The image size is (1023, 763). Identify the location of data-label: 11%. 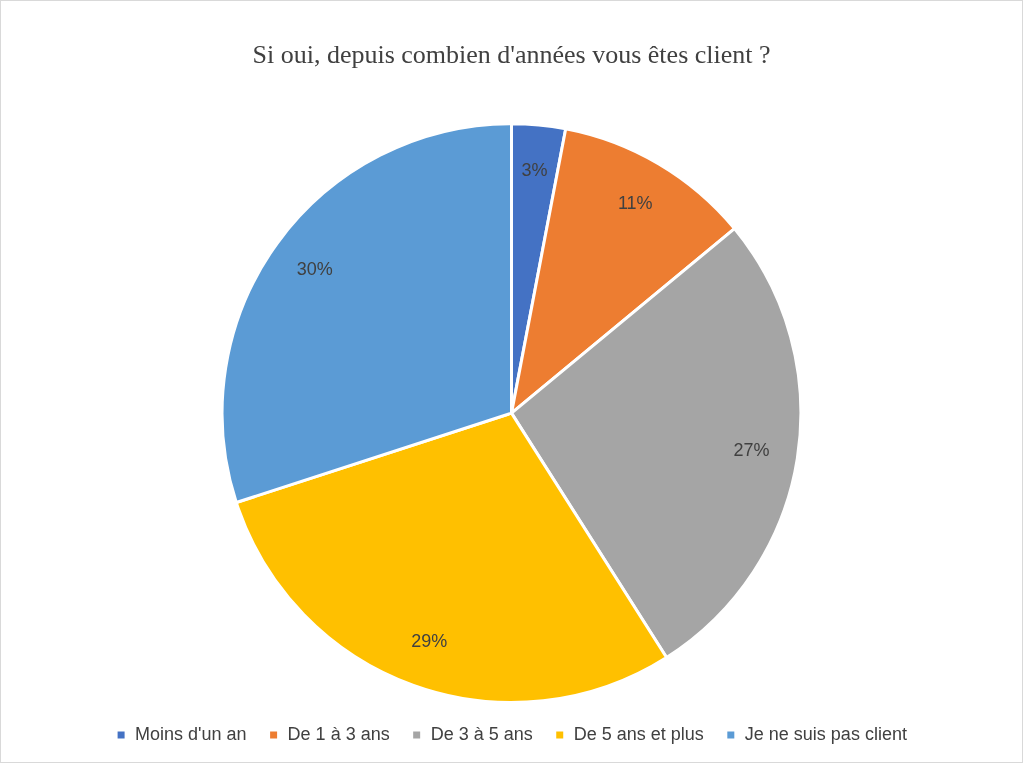
(635, 202).